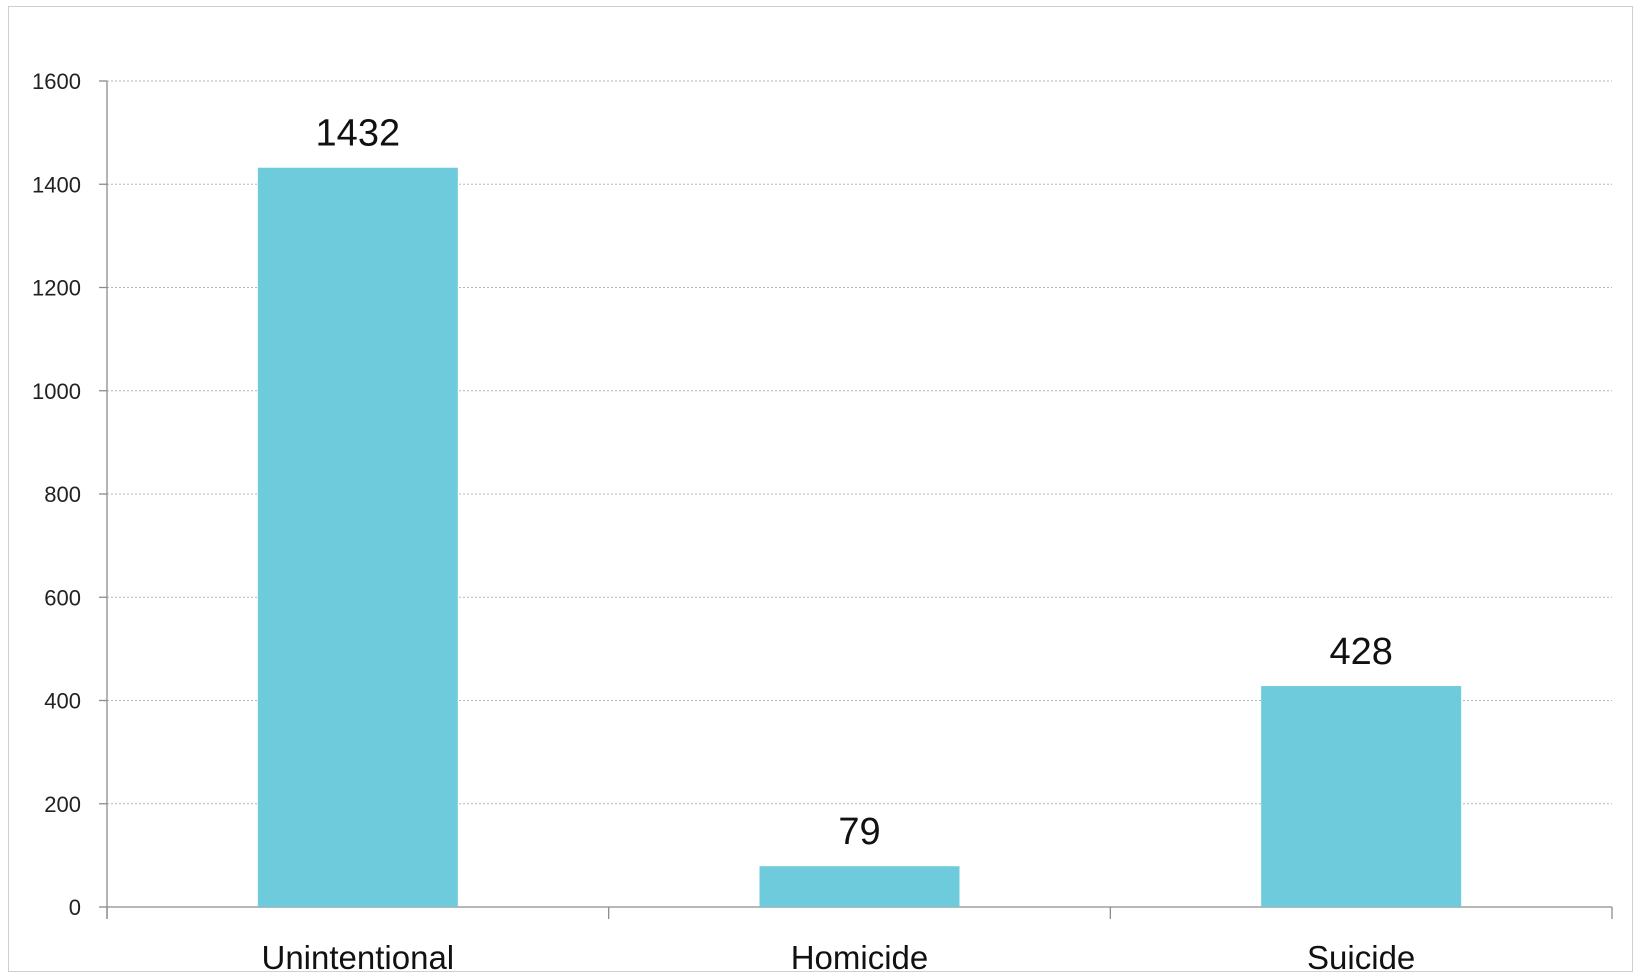 The height and width of the screenshot is (980, 1641). I want to click on y-tick-label: 1200, so click(56, 288).